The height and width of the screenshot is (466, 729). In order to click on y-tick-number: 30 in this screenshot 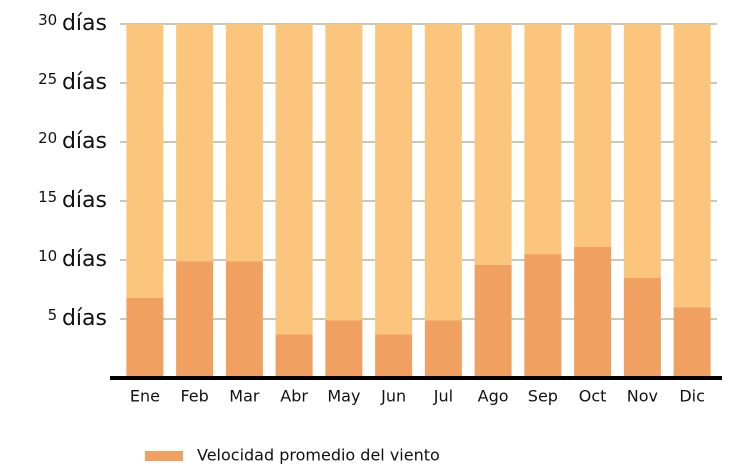, I will do `click(50, 20)`.